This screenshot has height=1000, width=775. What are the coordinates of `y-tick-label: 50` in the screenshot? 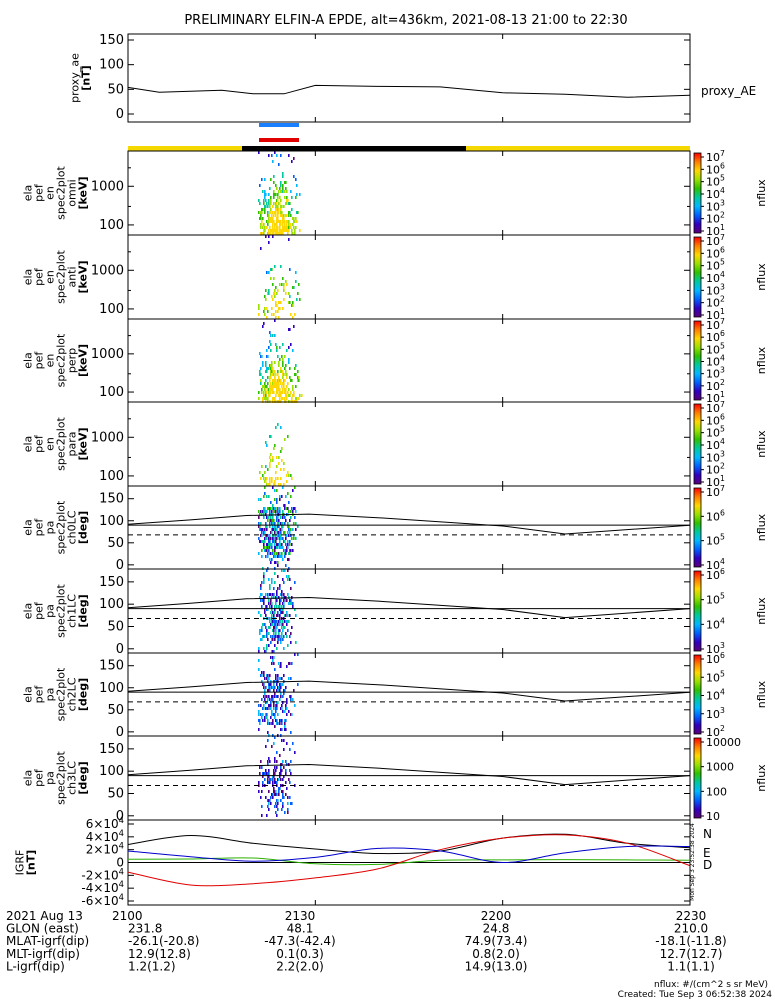 It's located at (115, 793).